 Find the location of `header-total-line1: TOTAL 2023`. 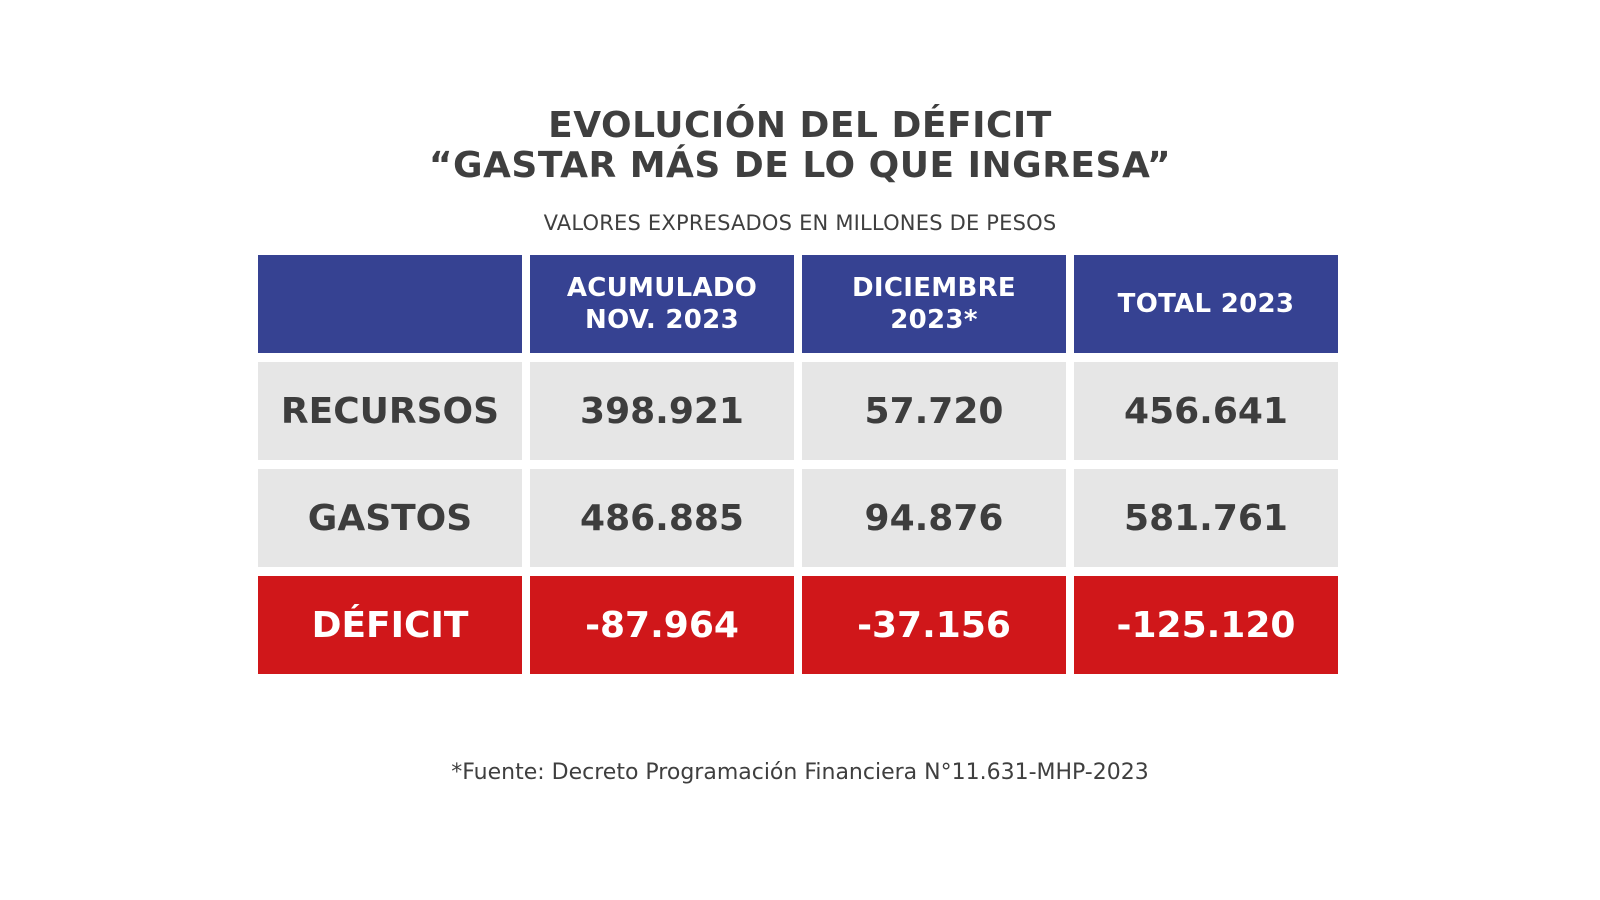

header-total-line1: TOTAL 2023 is located at coordinates (1206, 304).